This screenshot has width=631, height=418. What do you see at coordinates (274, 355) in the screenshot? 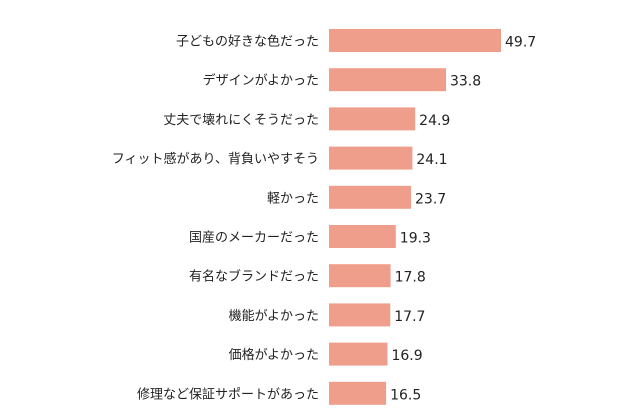
I see `category-label-8: 価格がよかった` at bounding box center [274, 355].